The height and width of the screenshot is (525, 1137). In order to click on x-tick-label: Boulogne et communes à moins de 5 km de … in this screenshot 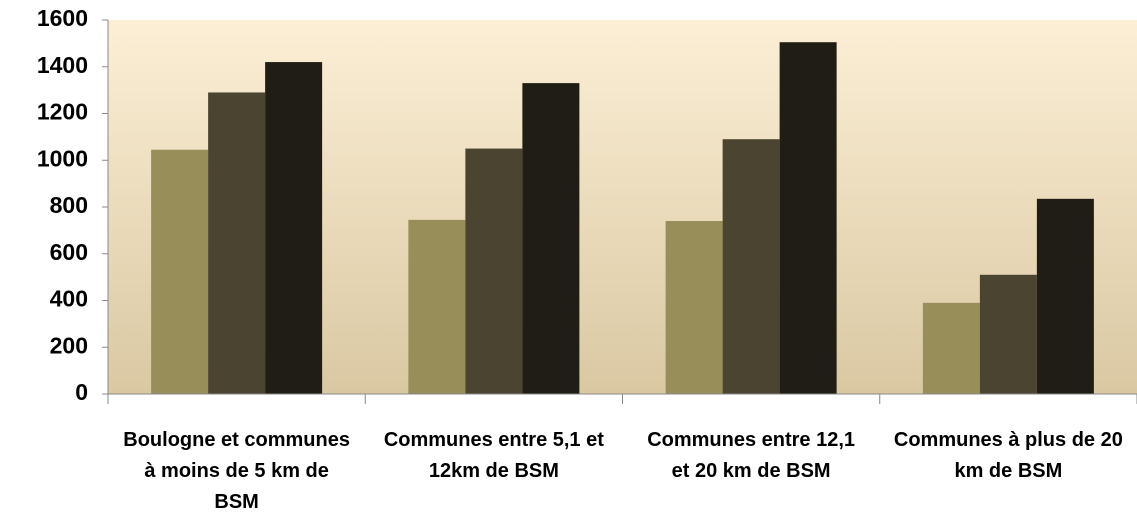, I will do `click(236, 471)`.